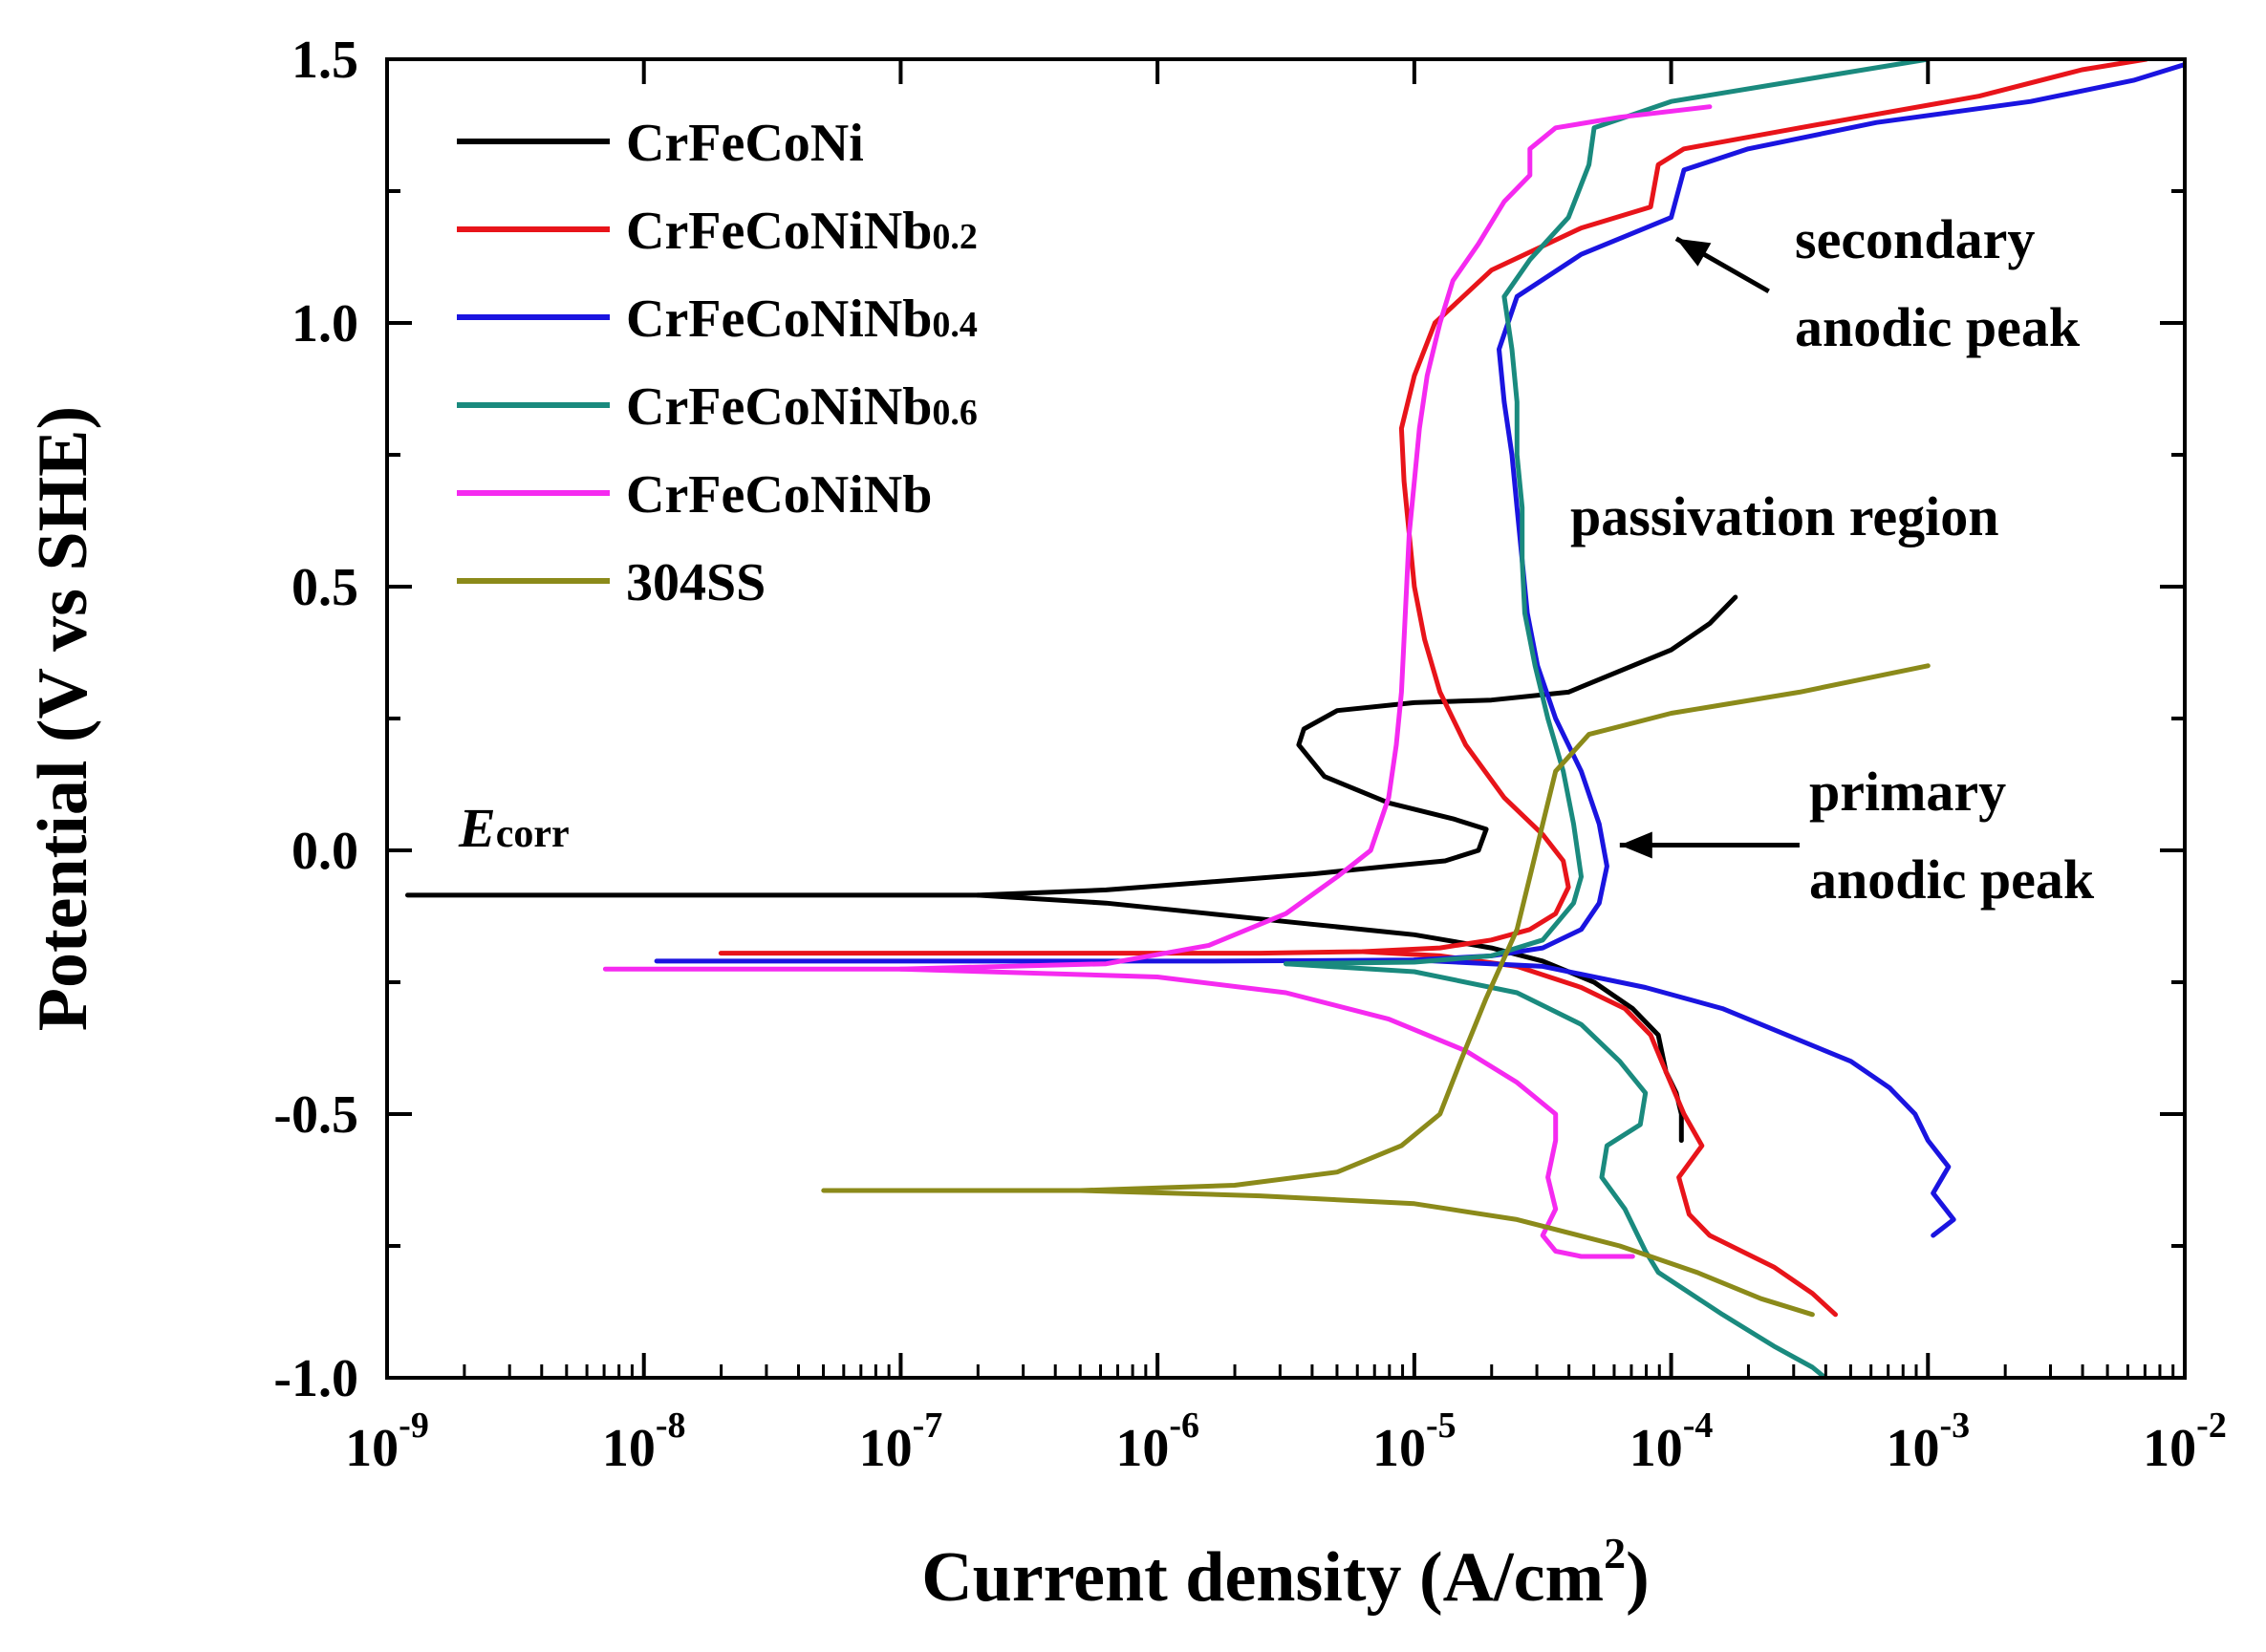 The image size is (2266, 1652). Describe the element at coordinates (802, 320) in the screenshot. I see `legend-label: CrFeCoNiNb0.4` at that location.